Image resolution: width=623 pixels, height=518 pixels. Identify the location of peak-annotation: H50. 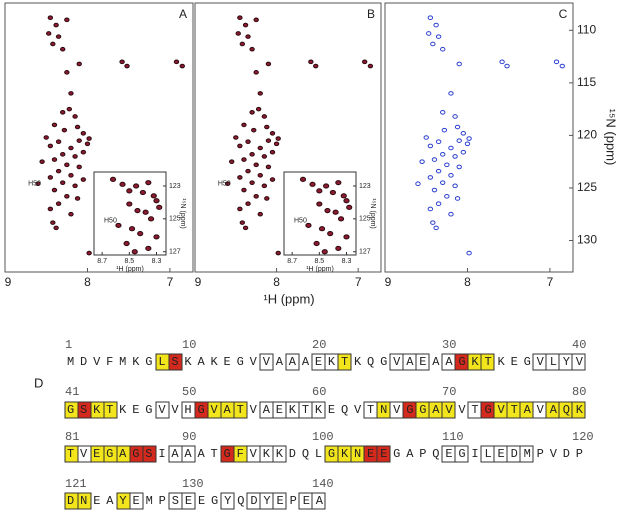
(224, 184).